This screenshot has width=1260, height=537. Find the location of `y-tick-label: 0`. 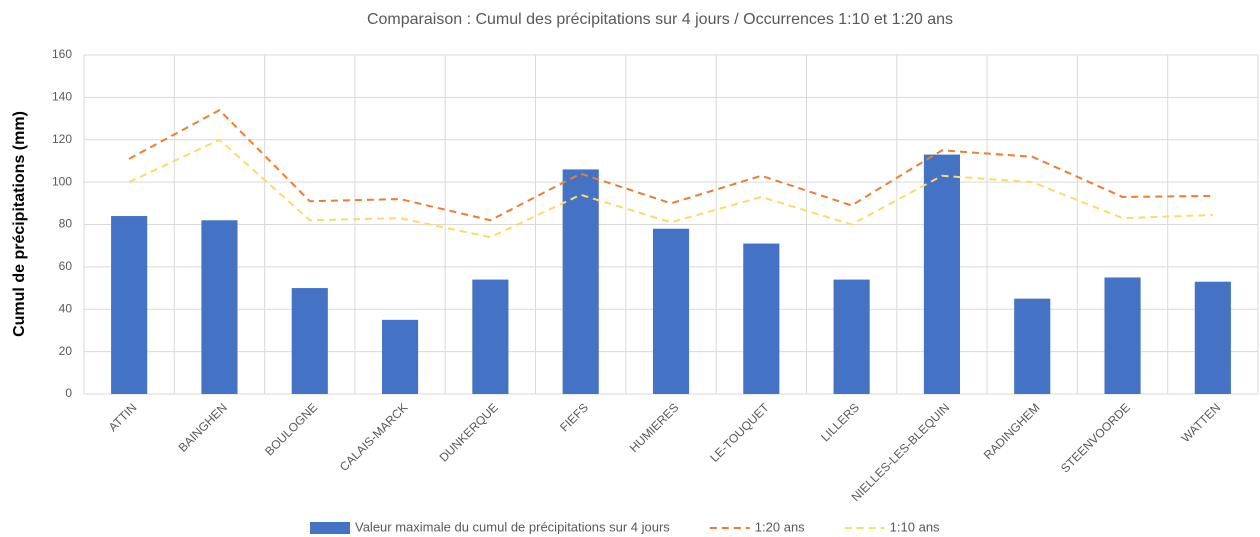

y-tick-label: 0 is located at coordinates (68, 393).